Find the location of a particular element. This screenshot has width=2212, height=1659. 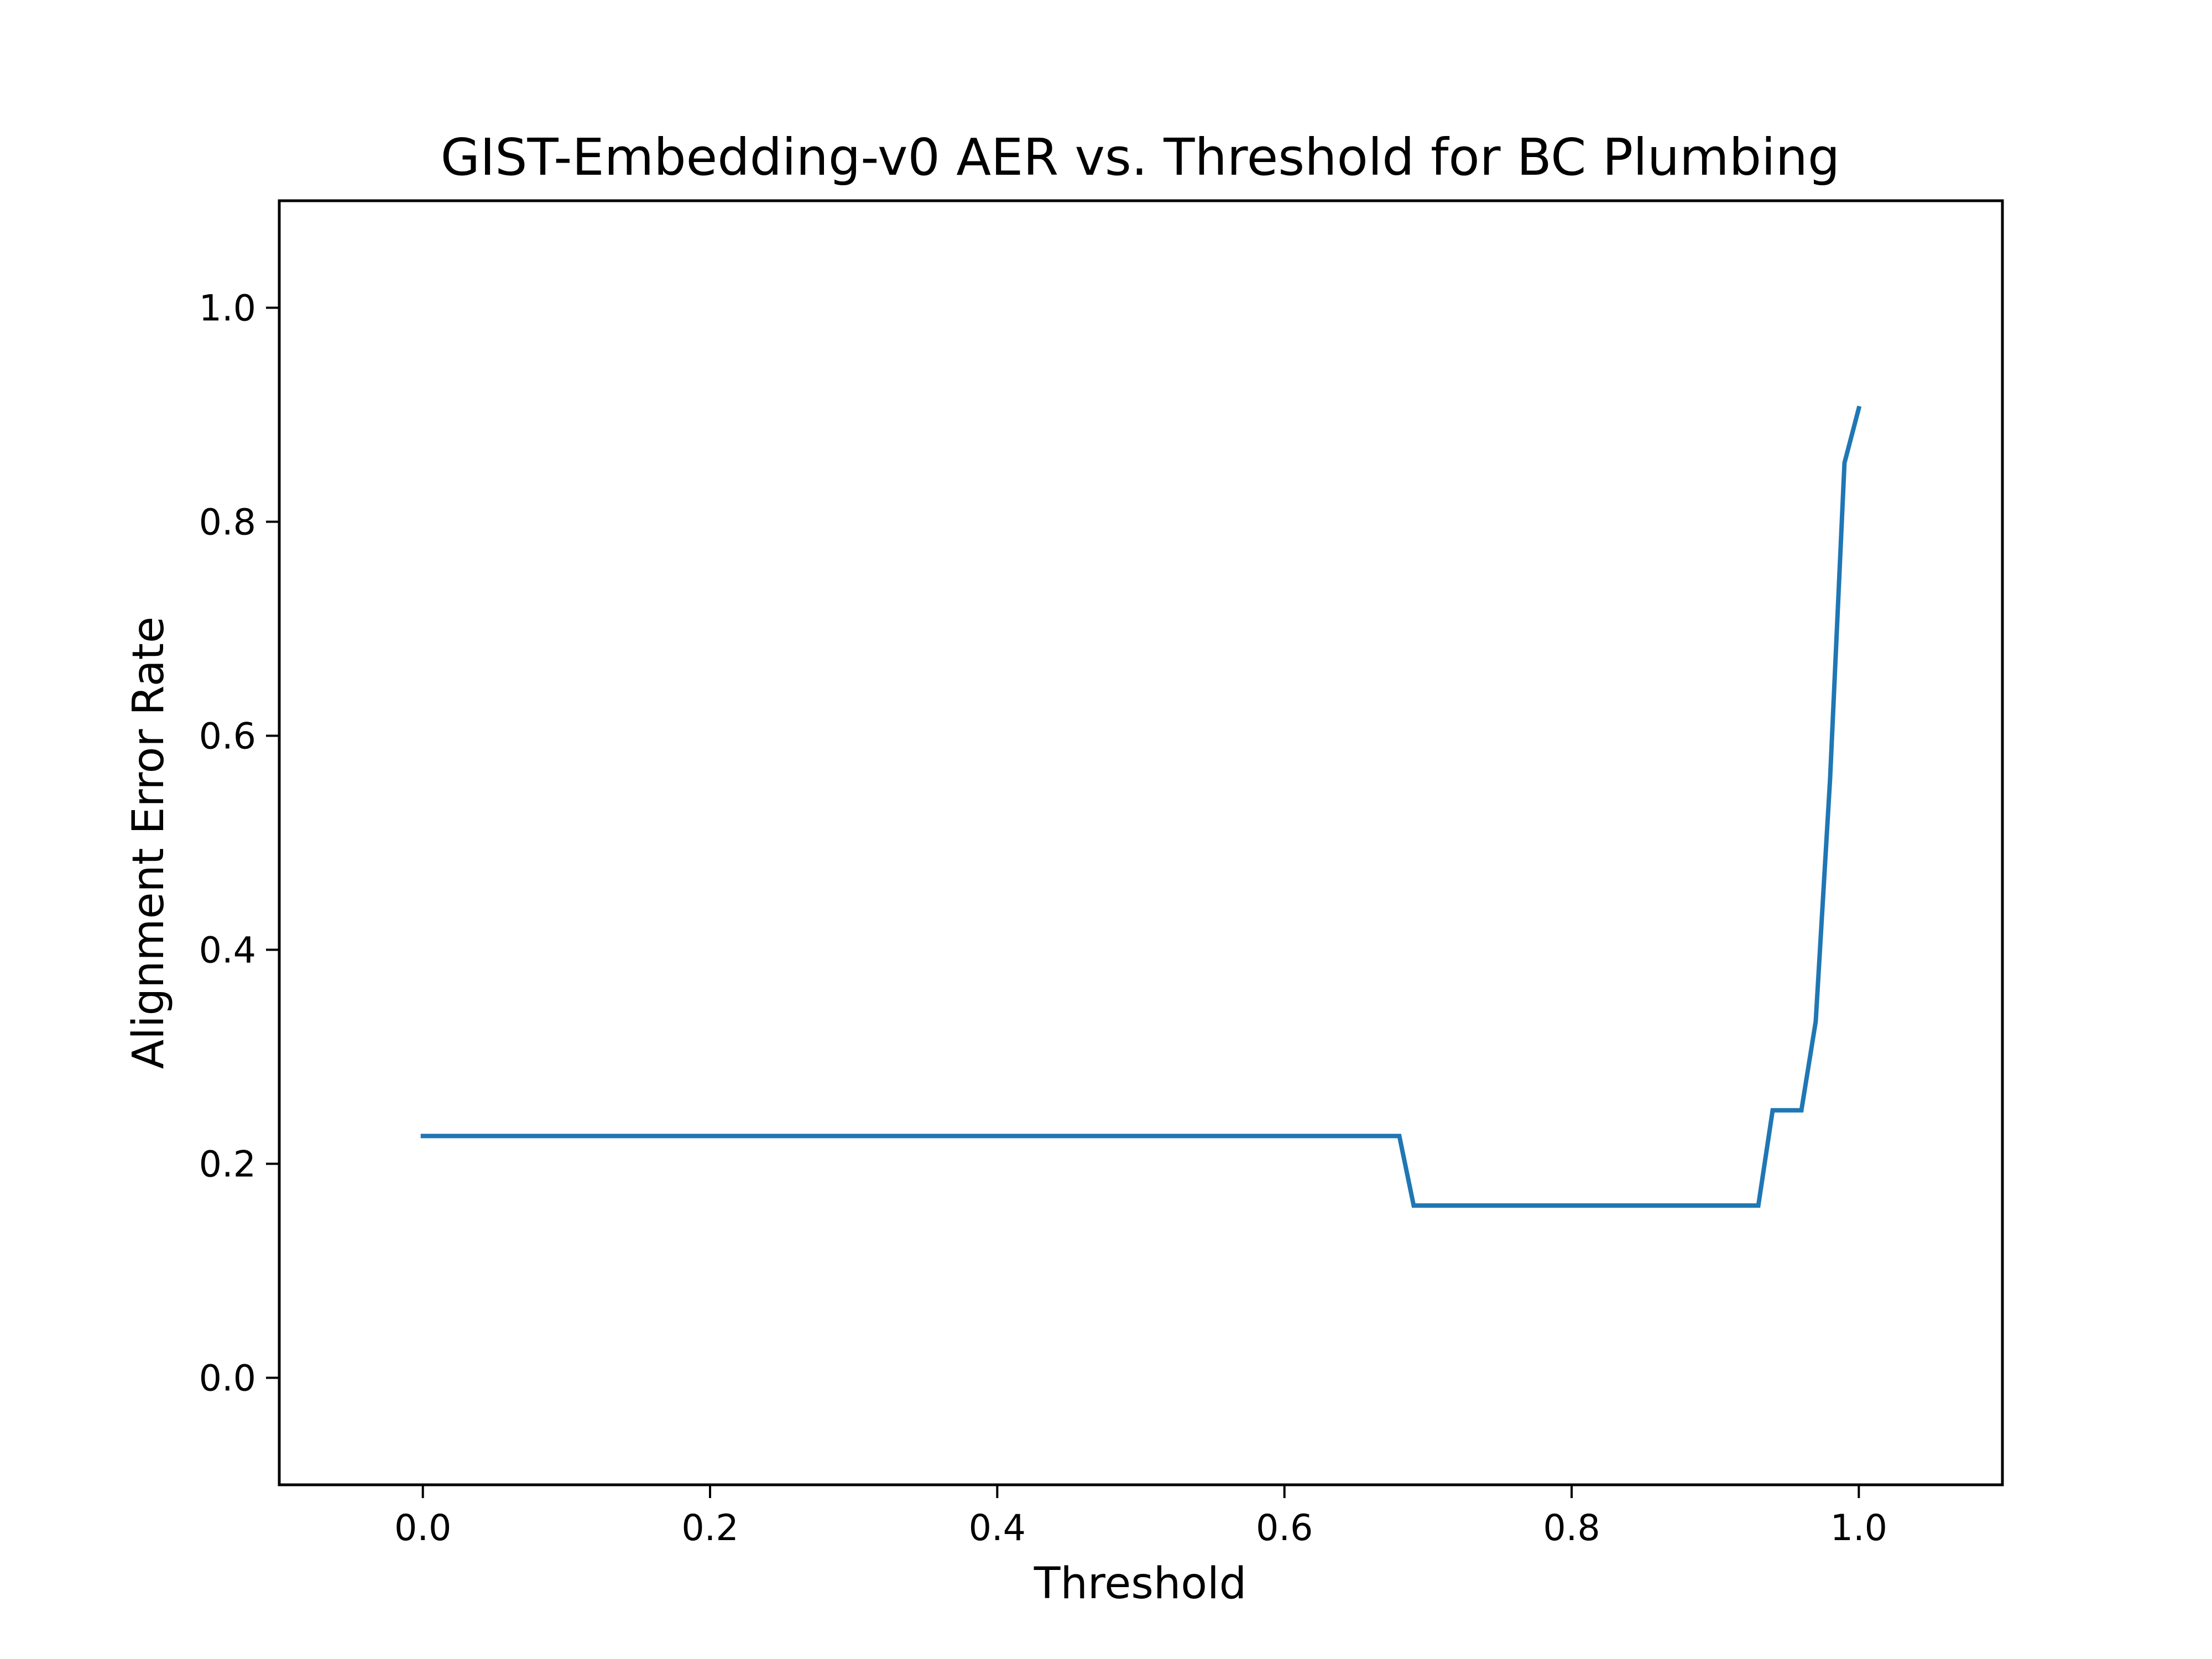

y-tick-label: 0.8 is located at coordinates (228, 523).